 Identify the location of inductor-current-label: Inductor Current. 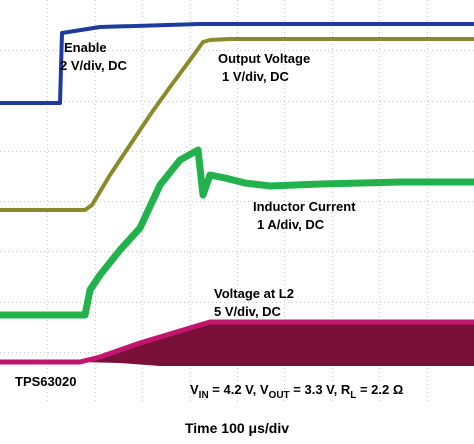
(304, 206).